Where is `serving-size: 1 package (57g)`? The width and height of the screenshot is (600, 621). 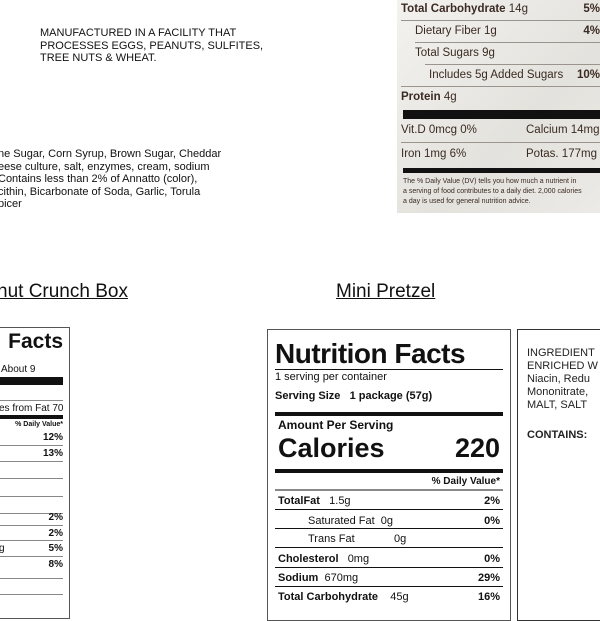
serving-size: 1 package (57g) is located at coordinates (391, 396).